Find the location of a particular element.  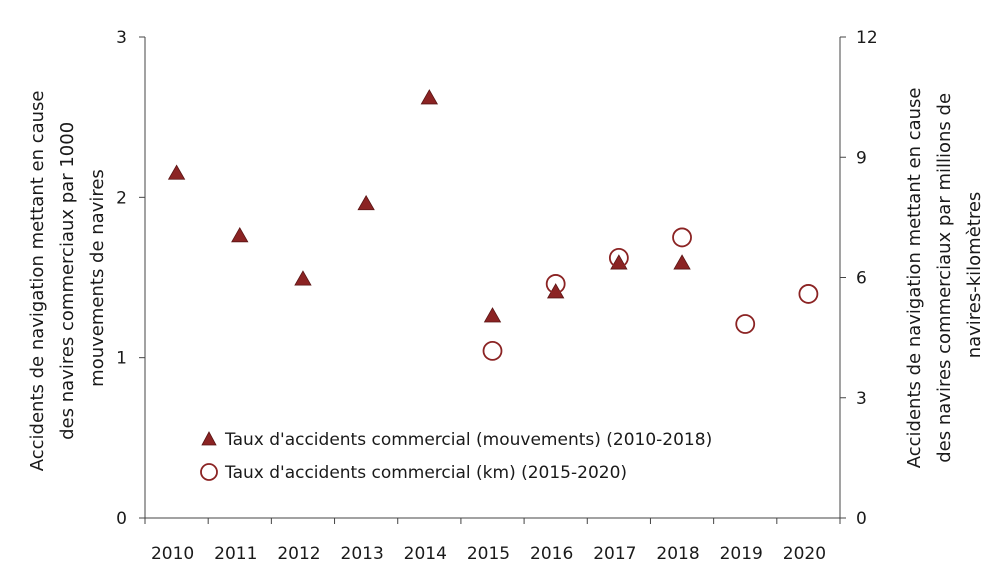

x-tick-label: 2015 is located at coordinates (488, 554).